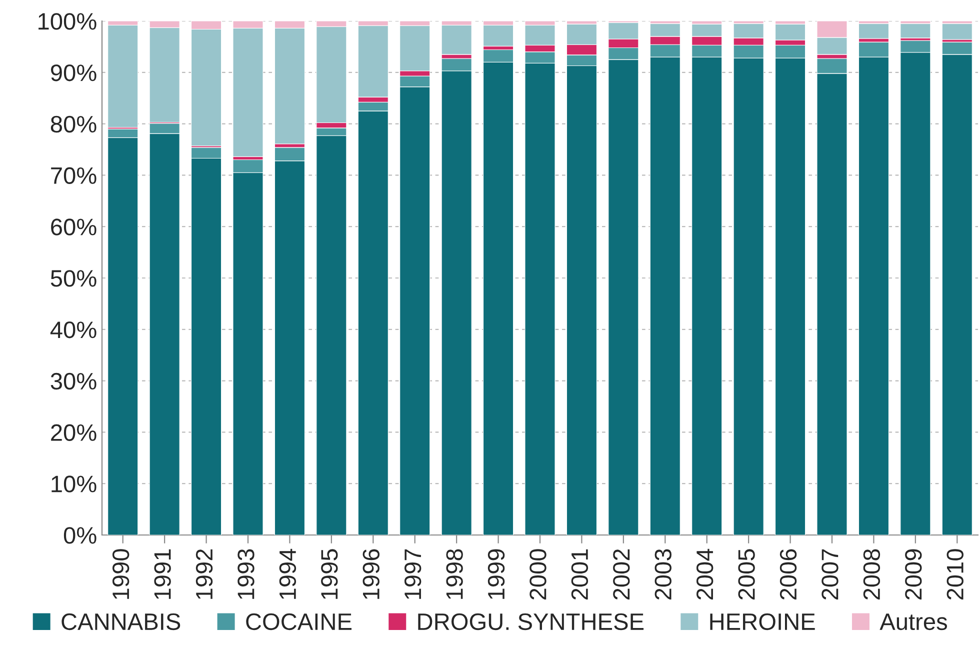 The height and width of the screenshot is (656, 980). I want to click on x-tick-label: 1992, so click(204, 574).